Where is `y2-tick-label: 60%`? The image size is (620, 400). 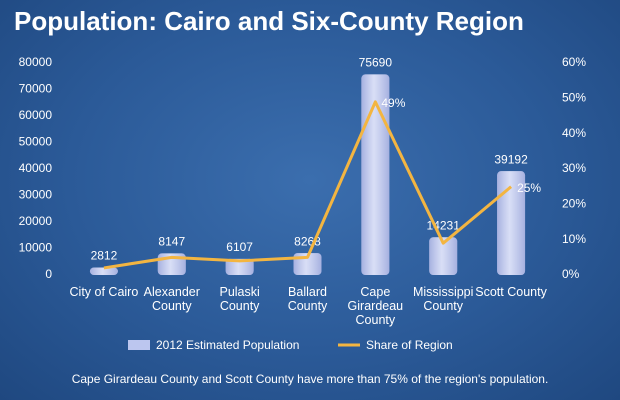
y2-tick-label: 60% is located at coordinates (574, 62).